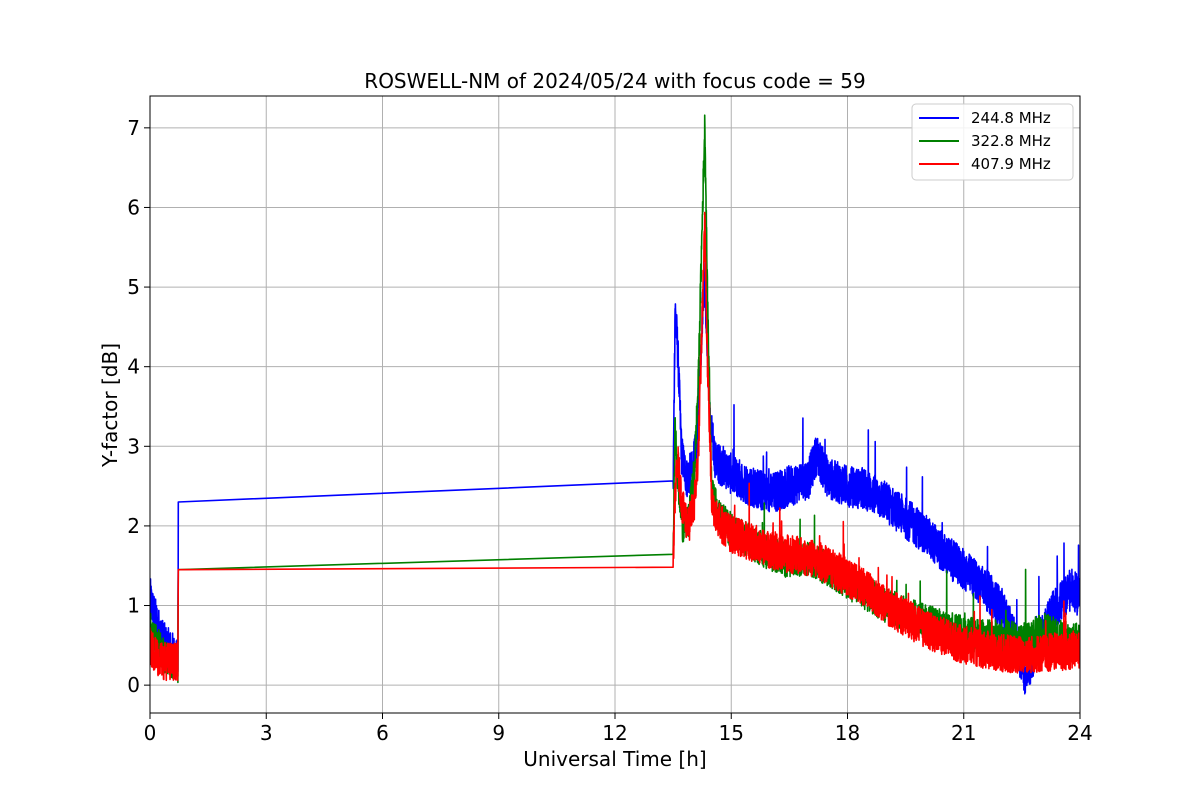  I want to click on y-tick-label: 3, so click(133, 446).